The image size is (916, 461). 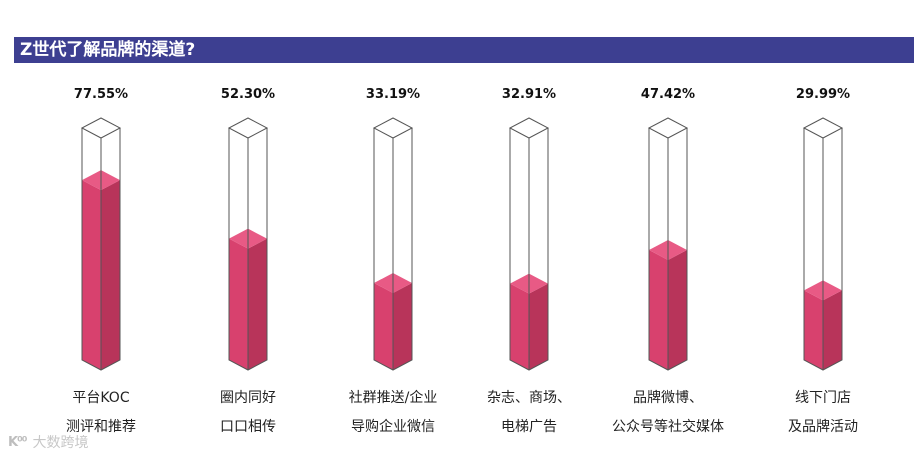 What do you see at coordinates (823, 426) in the screenshot?
I see `category-label: 及品牌活动` at bounding box center [823, 426].